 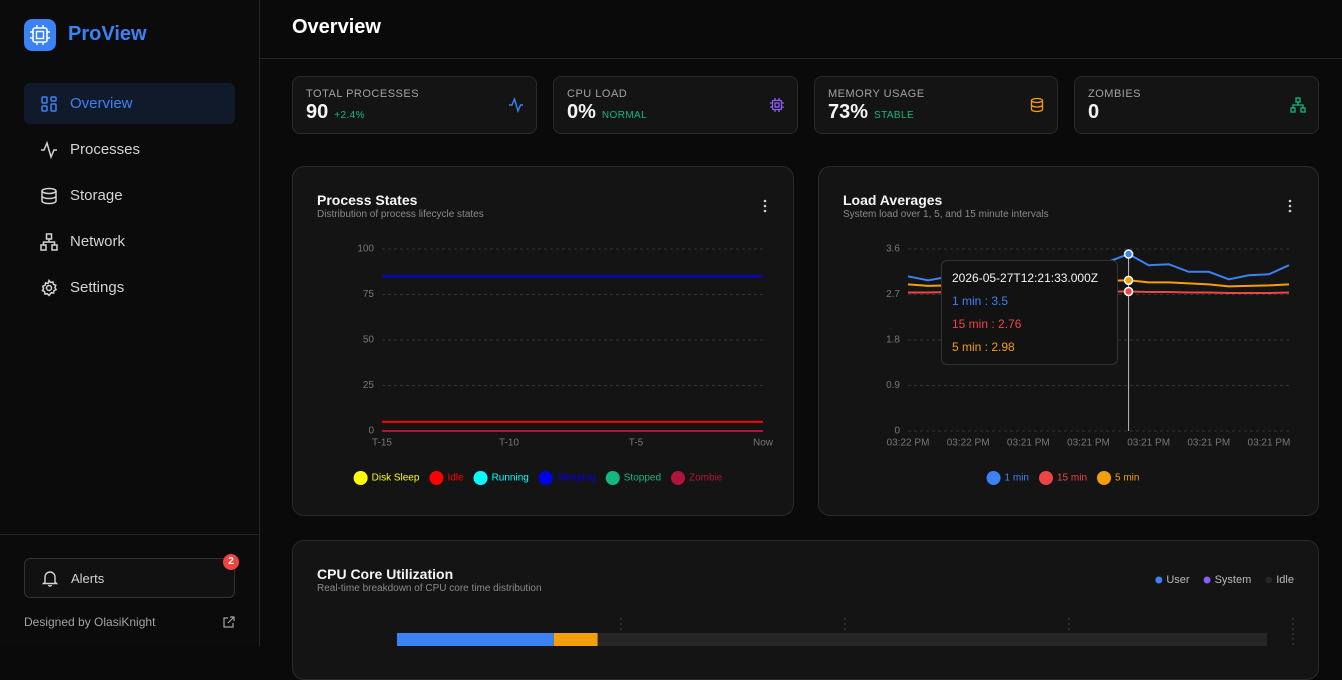 What do you see at coordinates (777, 105) in the screenshot?
I see `cpu-icon` at bounding box center [777, 105].